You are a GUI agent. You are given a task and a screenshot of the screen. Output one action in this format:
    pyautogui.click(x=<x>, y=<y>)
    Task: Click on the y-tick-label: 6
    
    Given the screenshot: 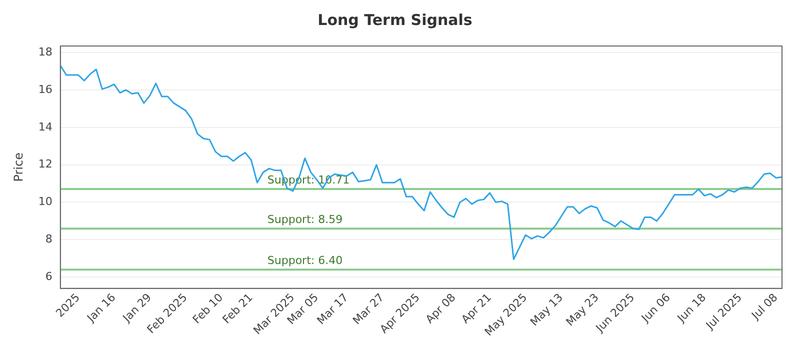 What is the action you would take?
    pyautogui.click(x=48, y=276)
    